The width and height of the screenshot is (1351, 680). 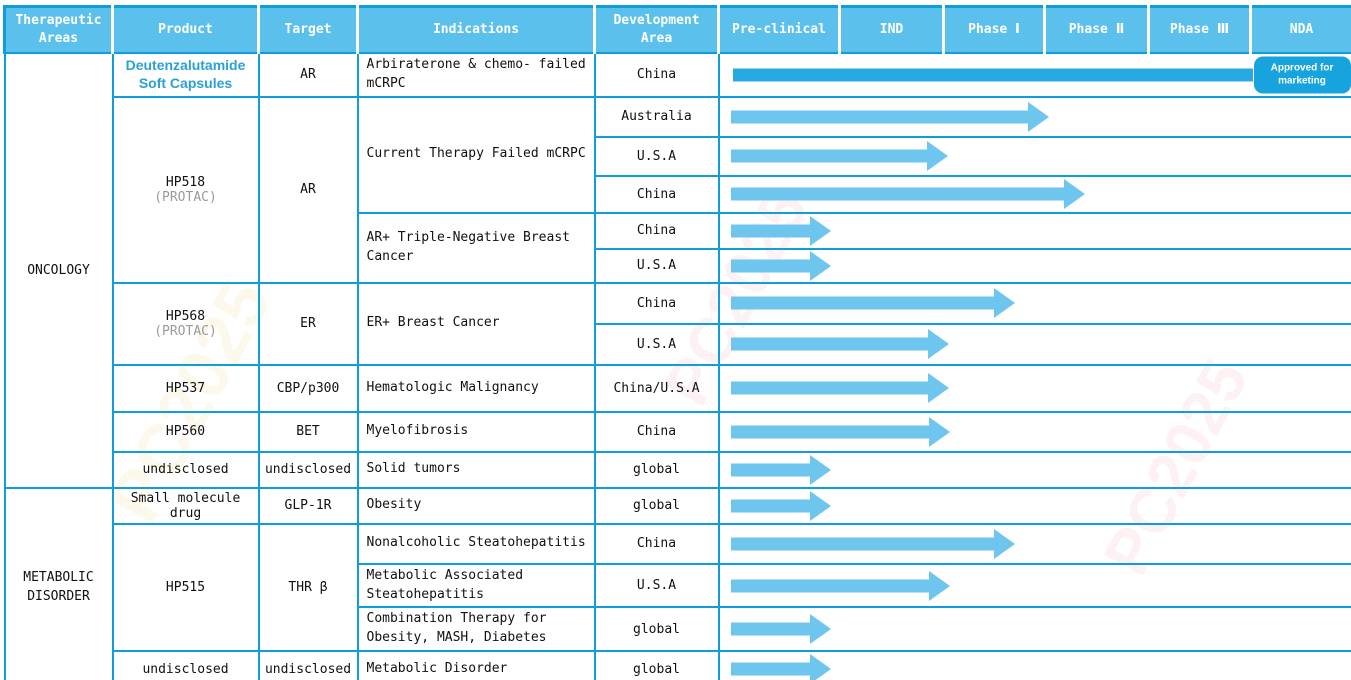 I want to click on col-header-nda: NDA, so click(x=1300, y=29).